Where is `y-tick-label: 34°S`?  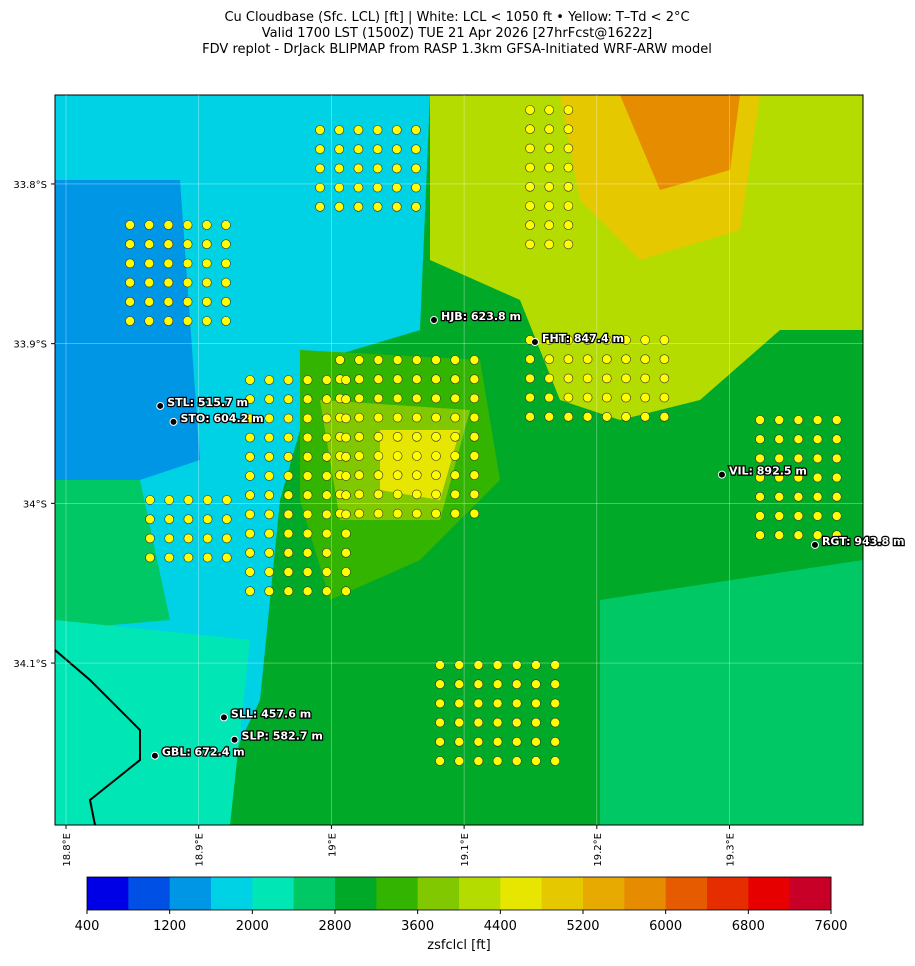
y-tick-label: 34°S is located at coordinates (35, 504).